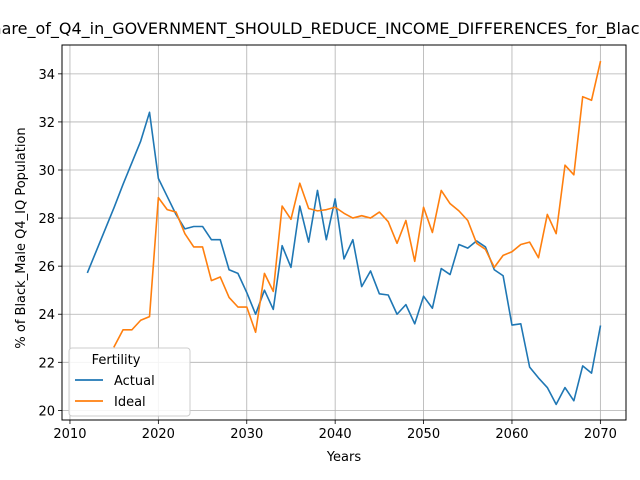 The width and height of the screenshot is (640, 480). I want to click on y-tick-label: 26, so click(46, 267).